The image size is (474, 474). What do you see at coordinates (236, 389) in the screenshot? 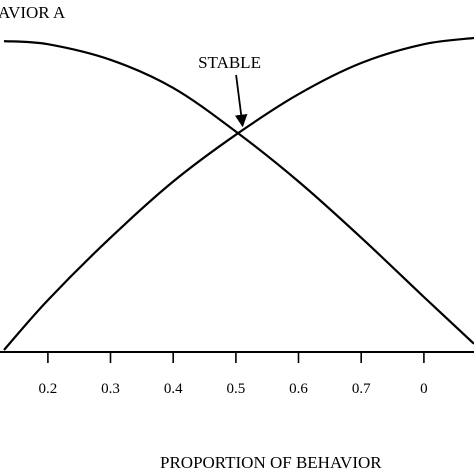
I see `x-tick-label: 0.5` at bounding box center [236, 389].